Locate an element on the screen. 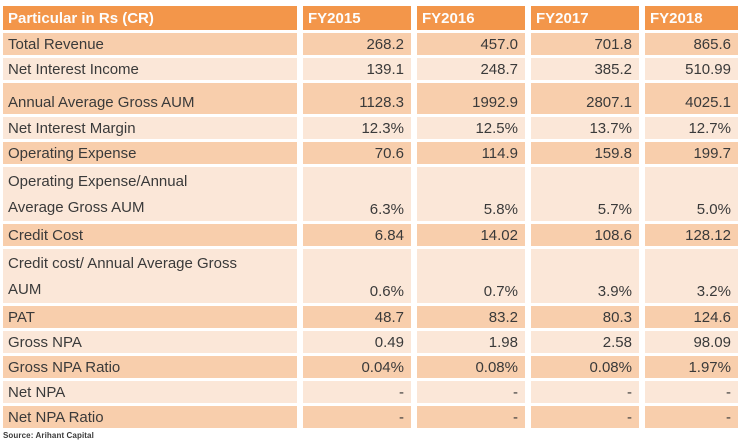  table-row-pat: PAT 48.7 83.2 80.3 124.6 is located at coordinates (370, 317).